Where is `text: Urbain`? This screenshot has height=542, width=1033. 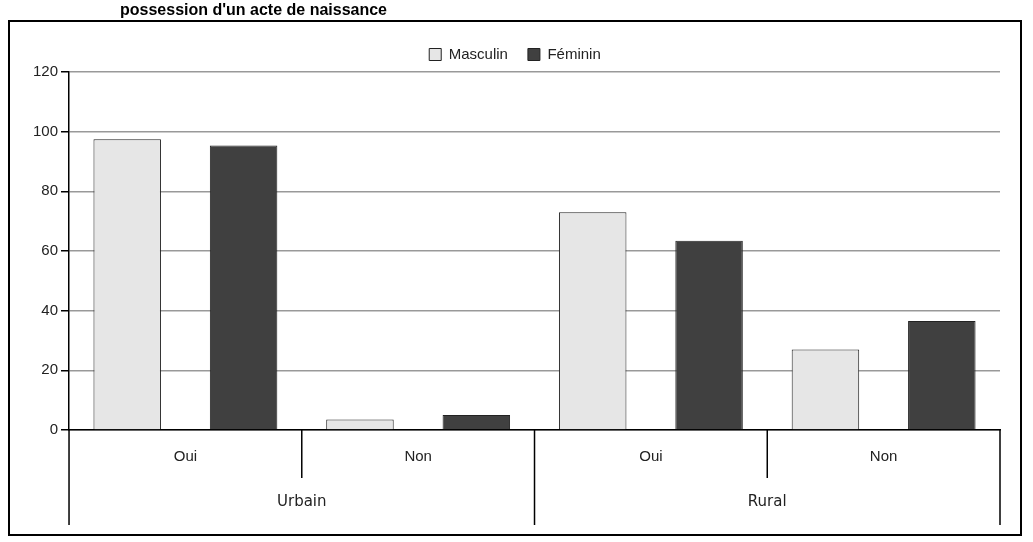 text: Urbain is located at coordinates (302, 500).